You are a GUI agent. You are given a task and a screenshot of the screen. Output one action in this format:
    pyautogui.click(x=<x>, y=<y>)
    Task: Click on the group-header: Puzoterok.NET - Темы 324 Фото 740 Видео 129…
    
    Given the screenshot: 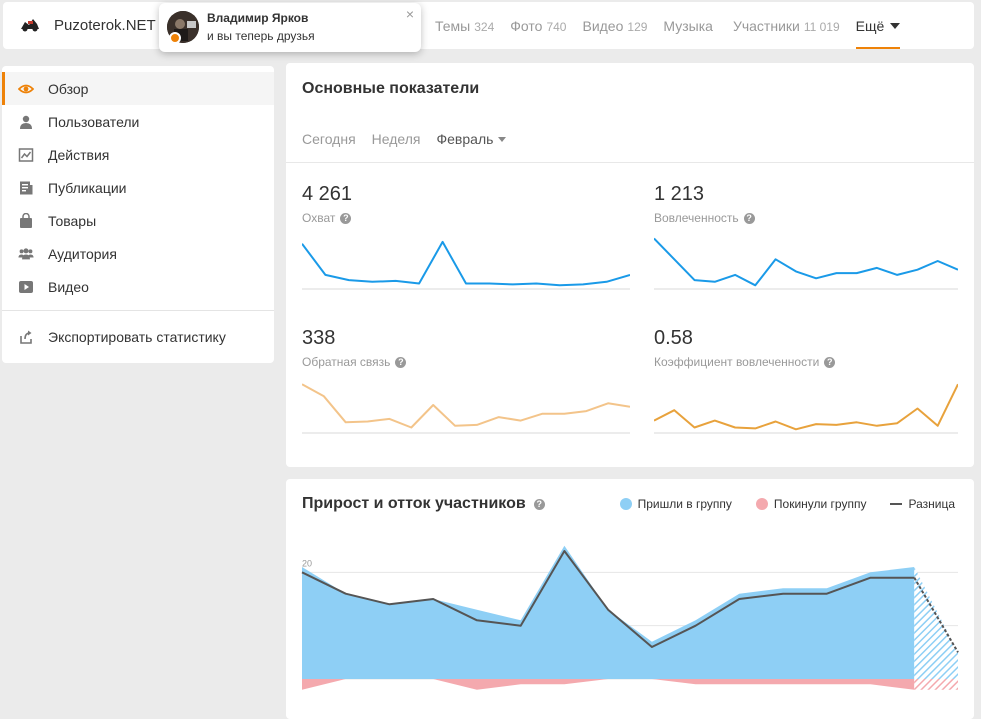 What is the action you would take?
    pyautogui.click(x=488, y=25)
    